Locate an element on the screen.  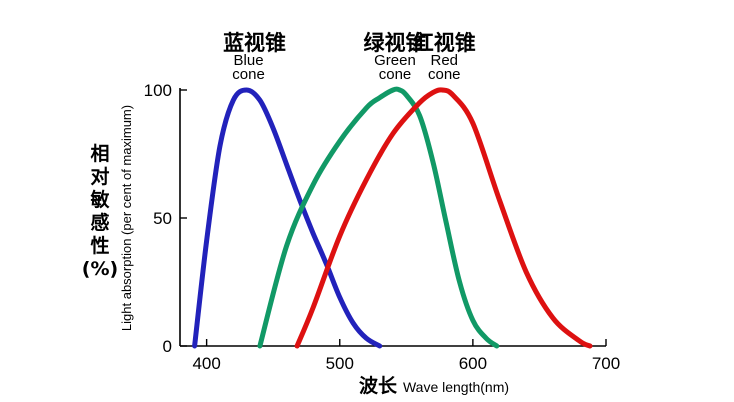
green-cone-label-cn: 绿视锥 is located at coordinates (395, 43).